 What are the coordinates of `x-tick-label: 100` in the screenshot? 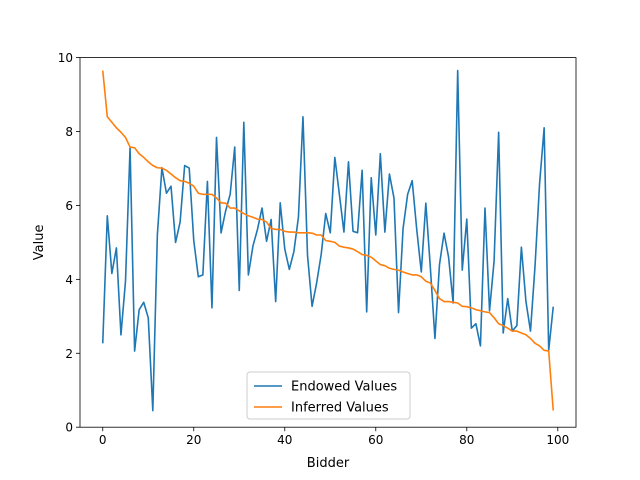 It's located at (557, 440).